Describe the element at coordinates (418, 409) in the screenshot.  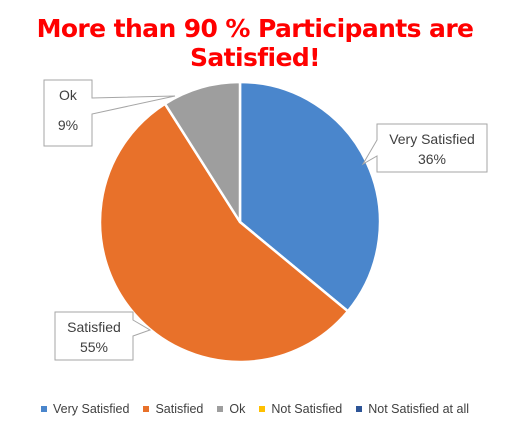
I see `legend-label: Not Satisfied at all` at that location.